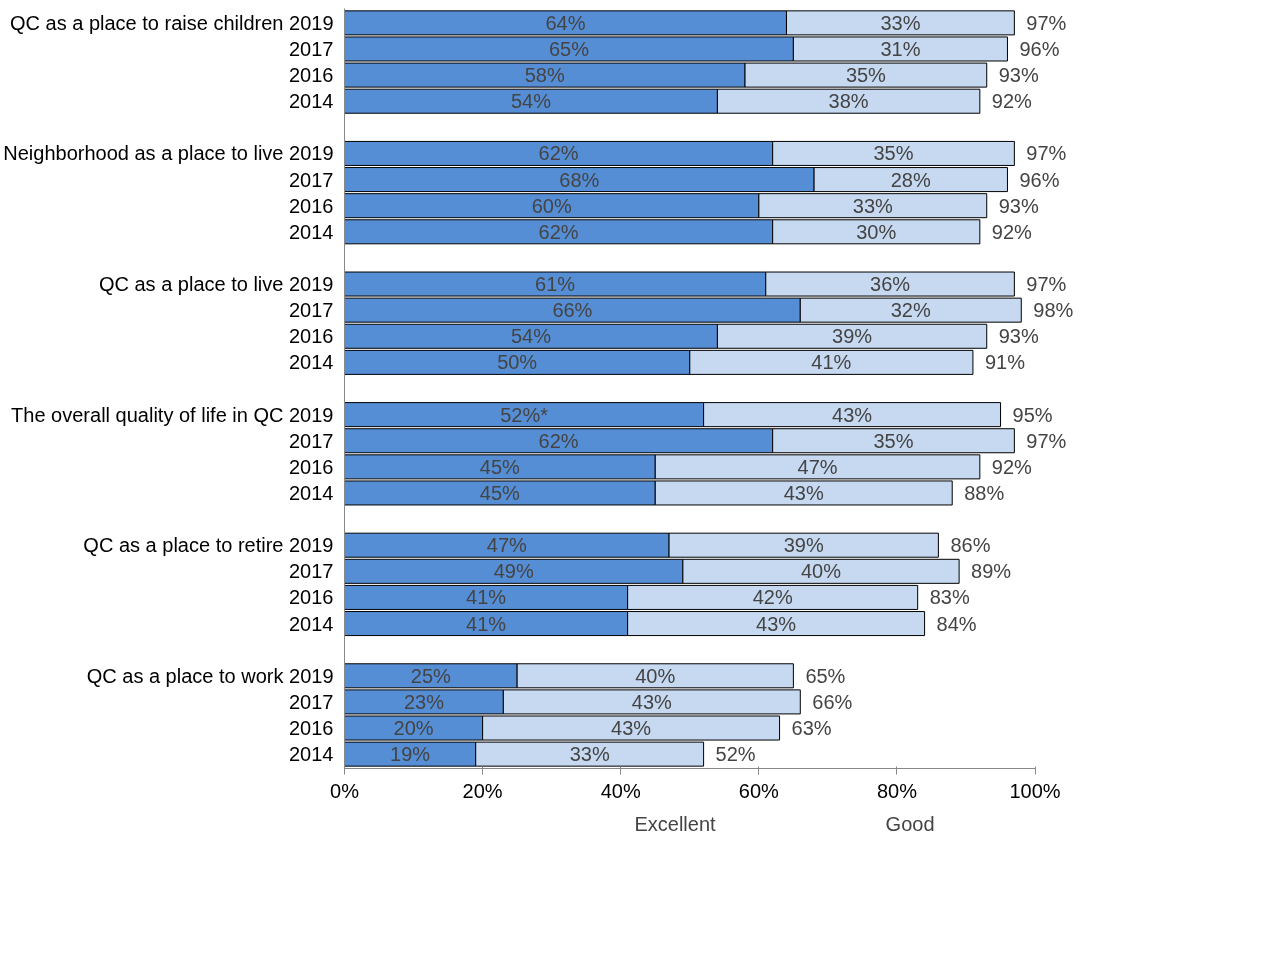 The height and width of the screenshot is (965, 1280). What do you see at coordinates (413, 728) in the screenshot?
I see `data-label: 20%` at bounding box center [413, 728].